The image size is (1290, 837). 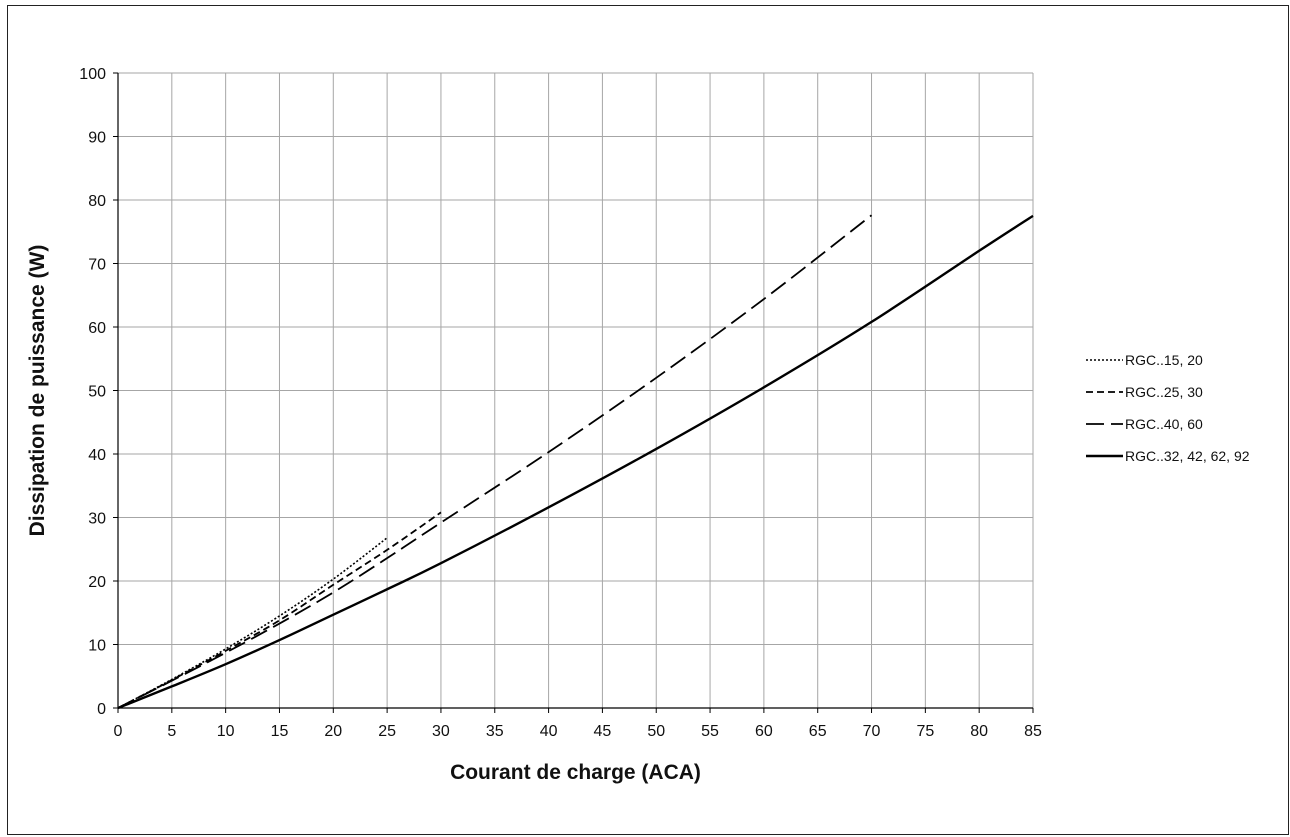 I want to click on legend-label: RGC..25, 30, so click(x=1164, y=392).